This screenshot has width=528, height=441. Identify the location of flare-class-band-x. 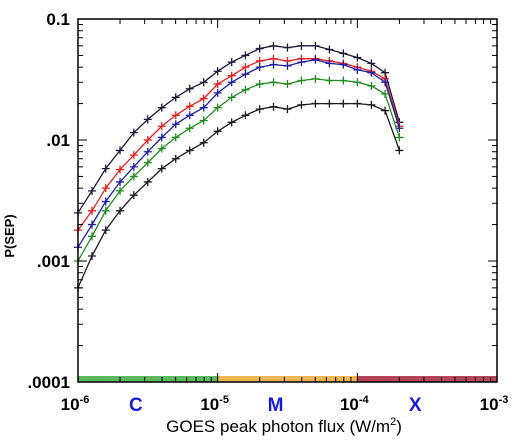
(427, 379).